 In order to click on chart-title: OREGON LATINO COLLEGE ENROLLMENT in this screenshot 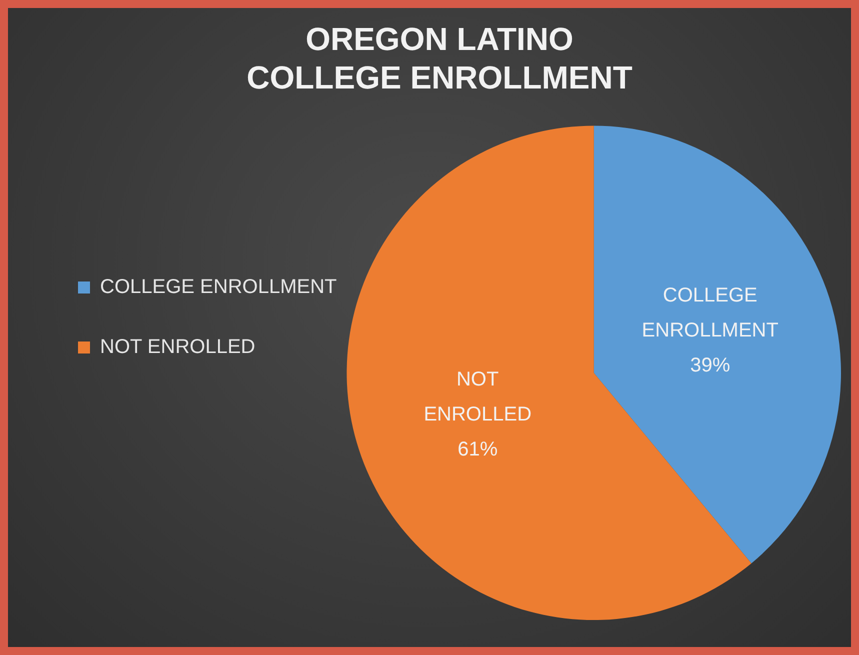, I will do `click(439, 58)`.